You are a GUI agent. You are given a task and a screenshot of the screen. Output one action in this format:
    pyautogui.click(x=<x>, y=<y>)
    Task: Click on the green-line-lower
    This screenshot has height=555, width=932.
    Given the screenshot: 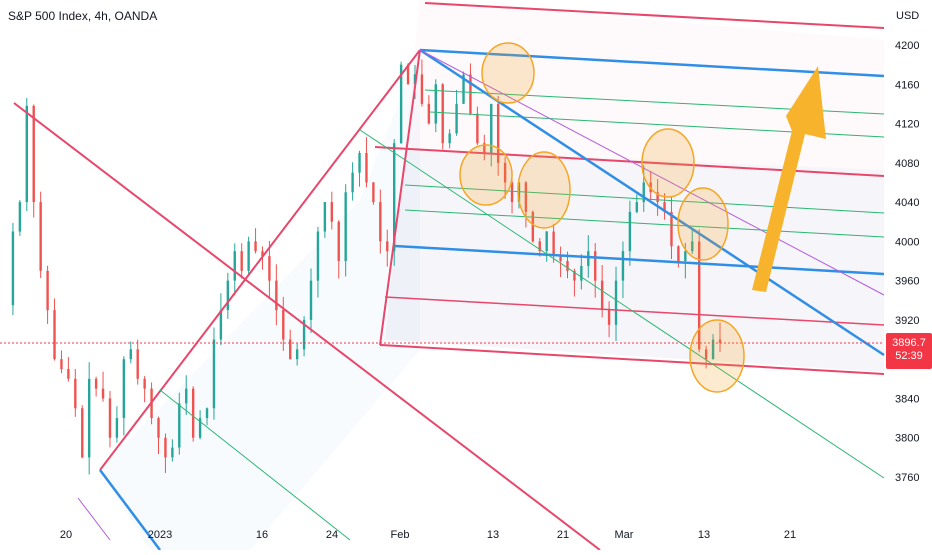 What is the action you would take?
    pyautogui.click(x=255, y=465)
    